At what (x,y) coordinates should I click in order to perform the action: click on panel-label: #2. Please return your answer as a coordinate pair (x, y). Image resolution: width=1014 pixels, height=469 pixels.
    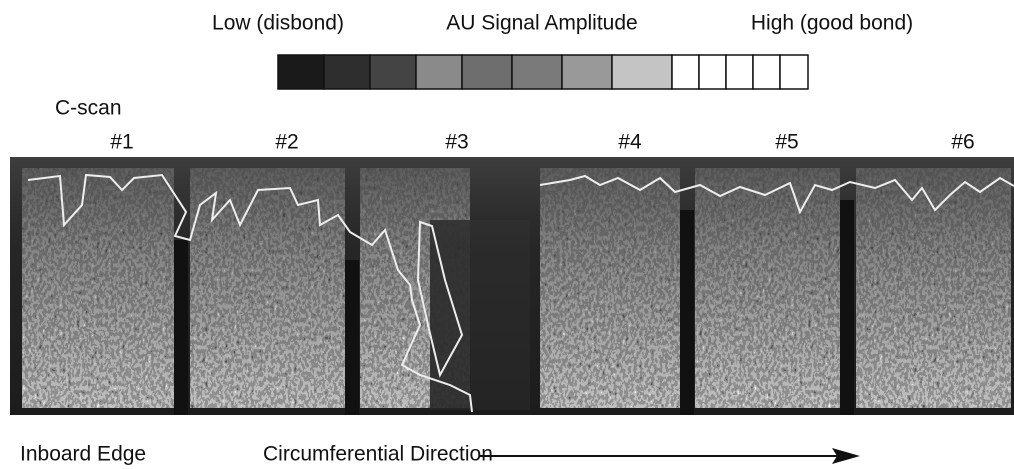
    Looking at the image, I should click on (286, 142).